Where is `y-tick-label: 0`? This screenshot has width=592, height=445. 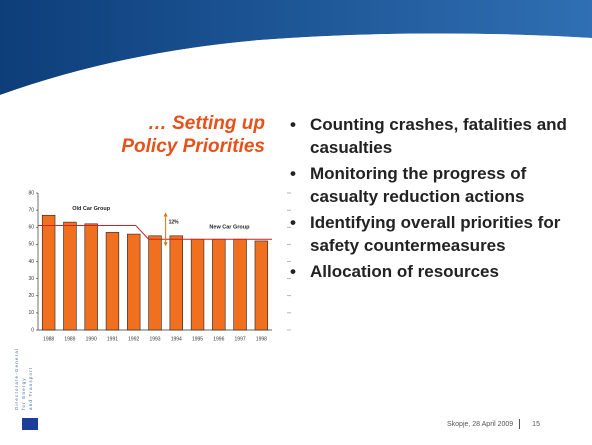
y-tick-label: 0 is located at coordinates (32, 330).